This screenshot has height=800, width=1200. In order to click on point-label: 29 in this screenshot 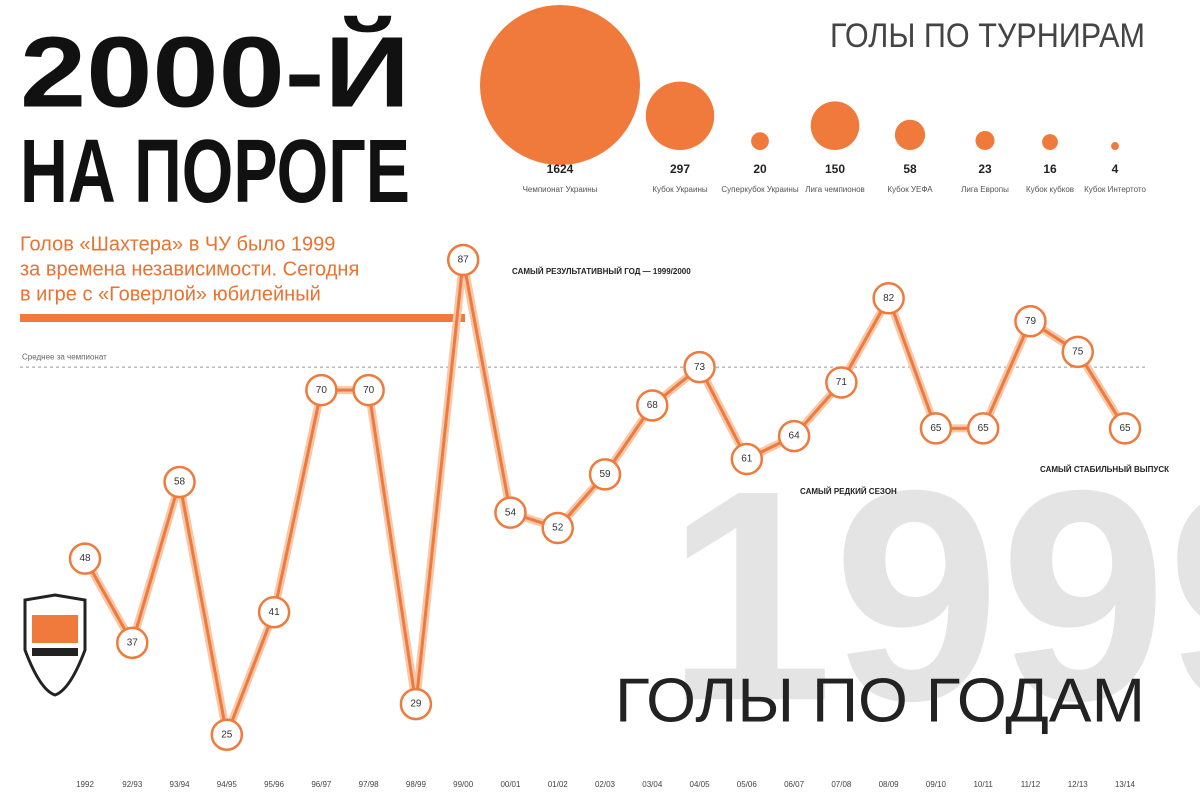, I will do `click(416, 704)`.